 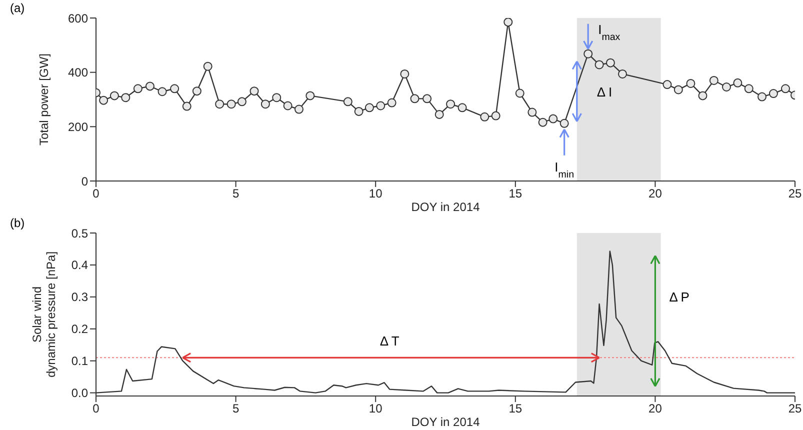 I want to click on y-tick-label: 0.2, so click(x=79, y=329).